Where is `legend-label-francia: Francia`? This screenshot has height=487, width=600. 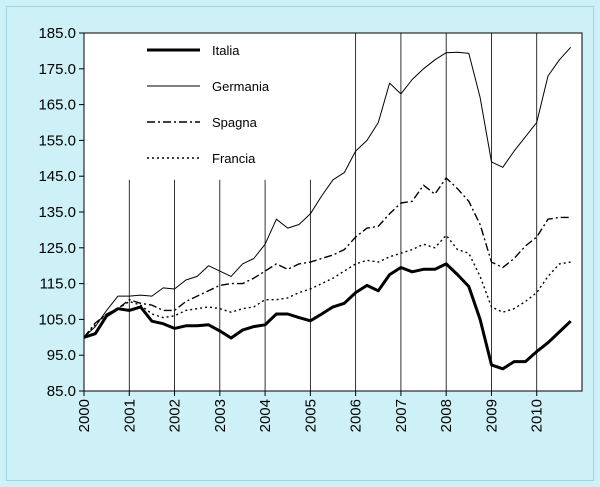 legend-label-francia: Francia is located at coordinates (234, 158).